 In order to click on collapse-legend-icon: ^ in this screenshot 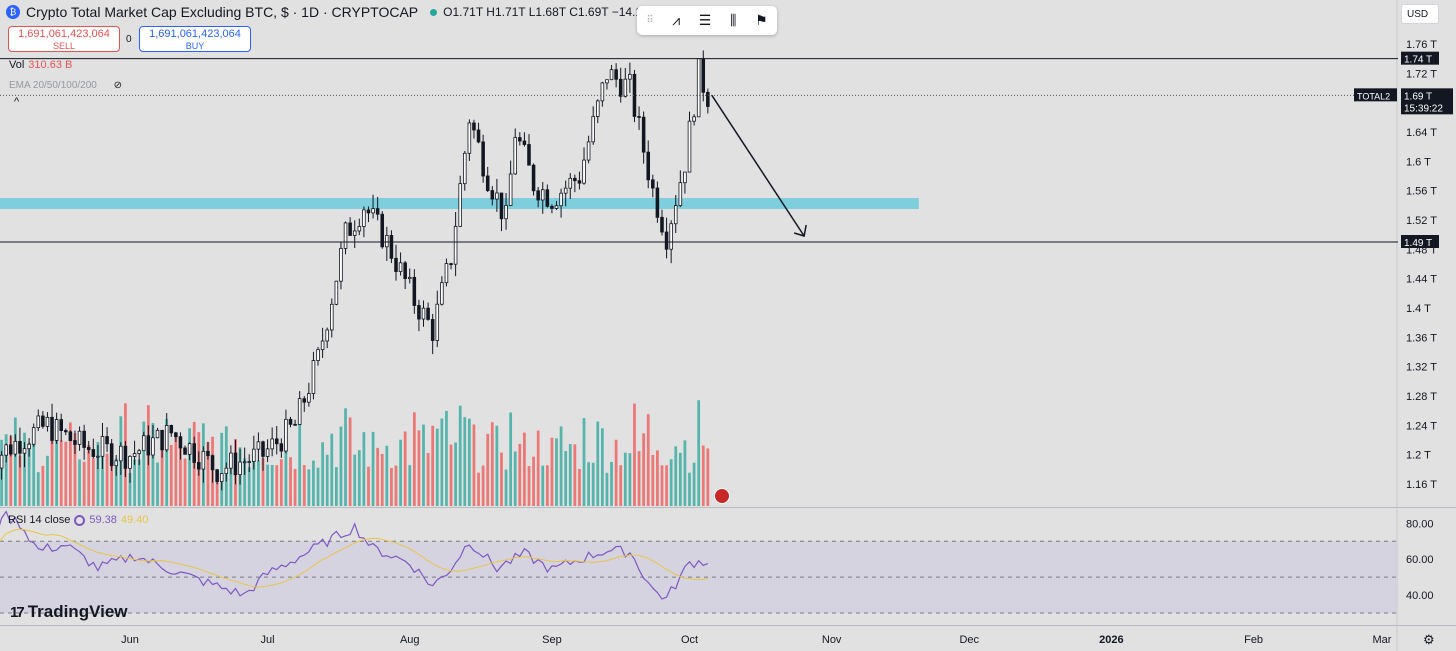, I will do `click(17, 102)`.